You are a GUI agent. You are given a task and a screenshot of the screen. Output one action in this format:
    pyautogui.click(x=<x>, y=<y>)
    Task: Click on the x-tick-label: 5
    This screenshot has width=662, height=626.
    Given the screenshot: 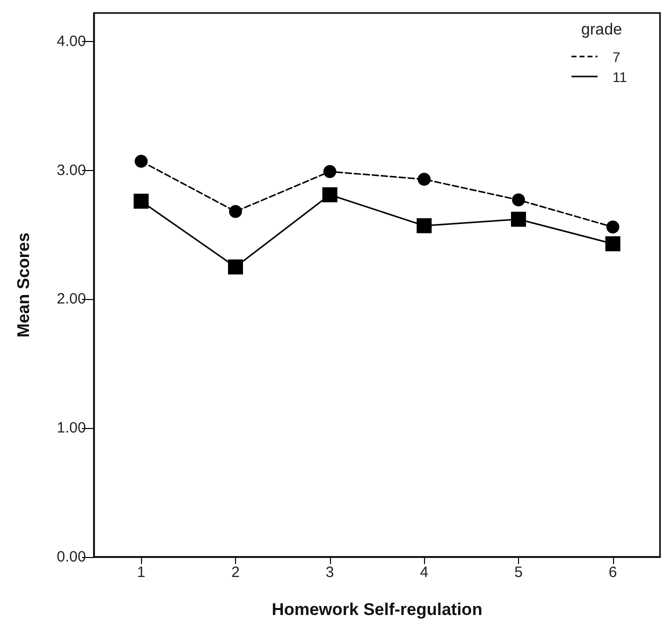 What is the action you would take?
    pyautogui.click(x=518, y=572)
    